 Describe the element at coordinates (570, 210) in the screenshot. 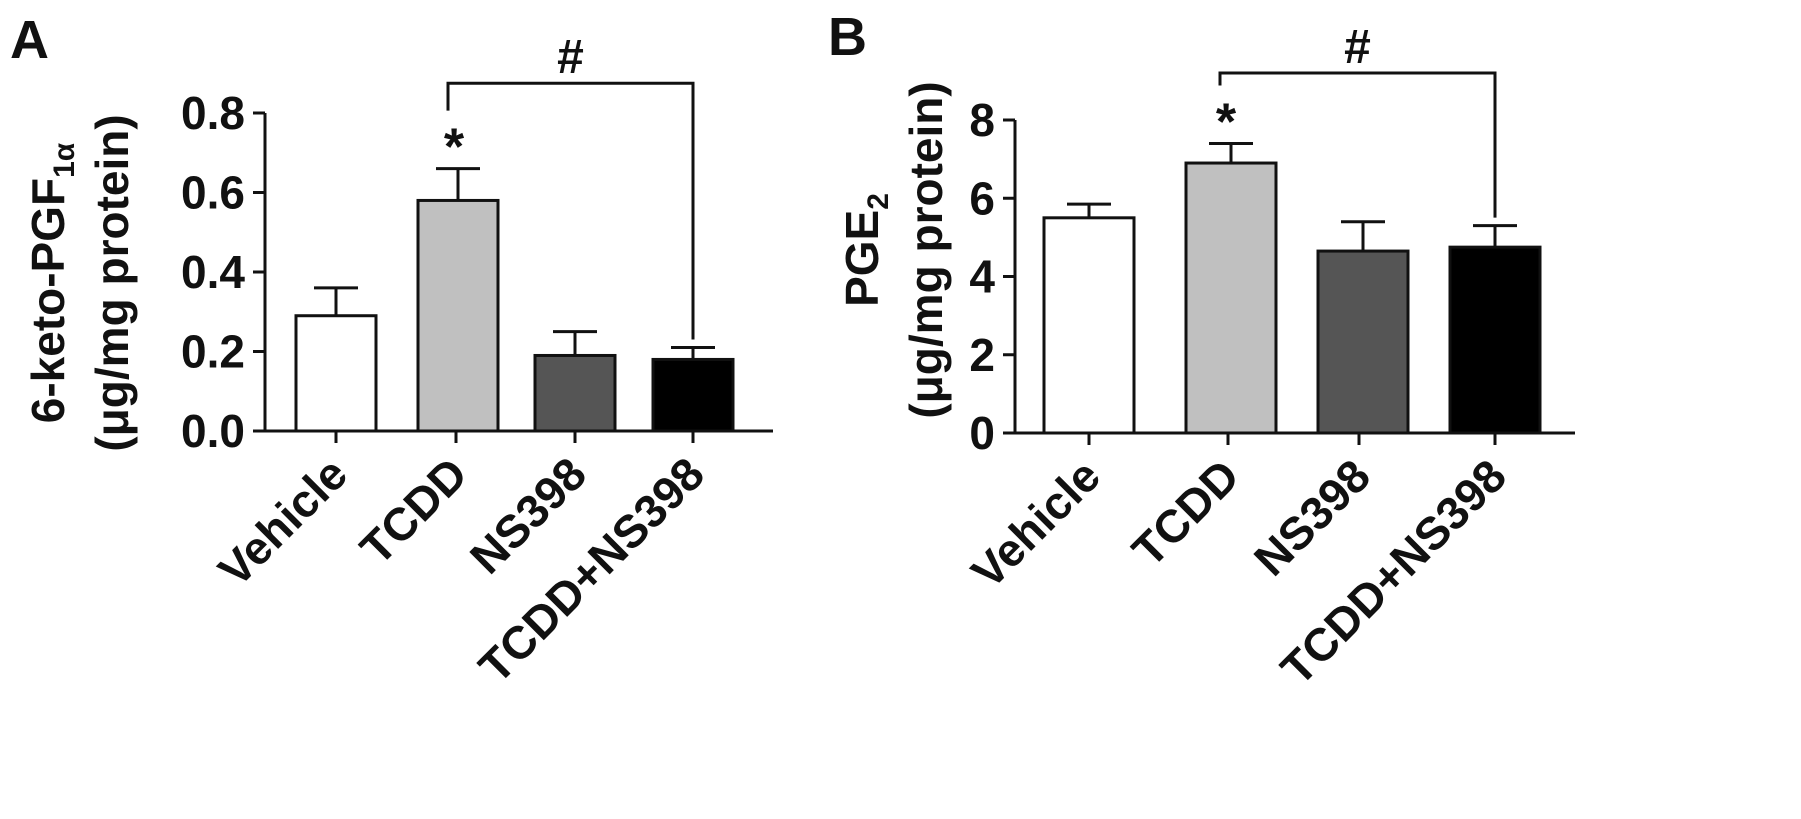

I see `panel-a-significance-bracket` at that location.